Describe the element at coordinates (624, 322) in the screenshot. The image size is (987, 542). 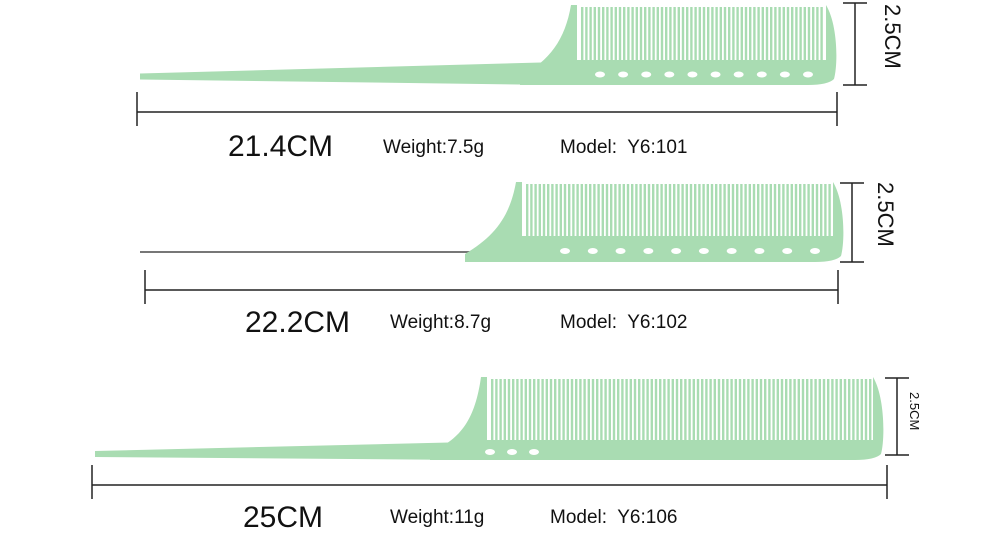
I see `comb-2-model: Model: Y6:102` at that location.